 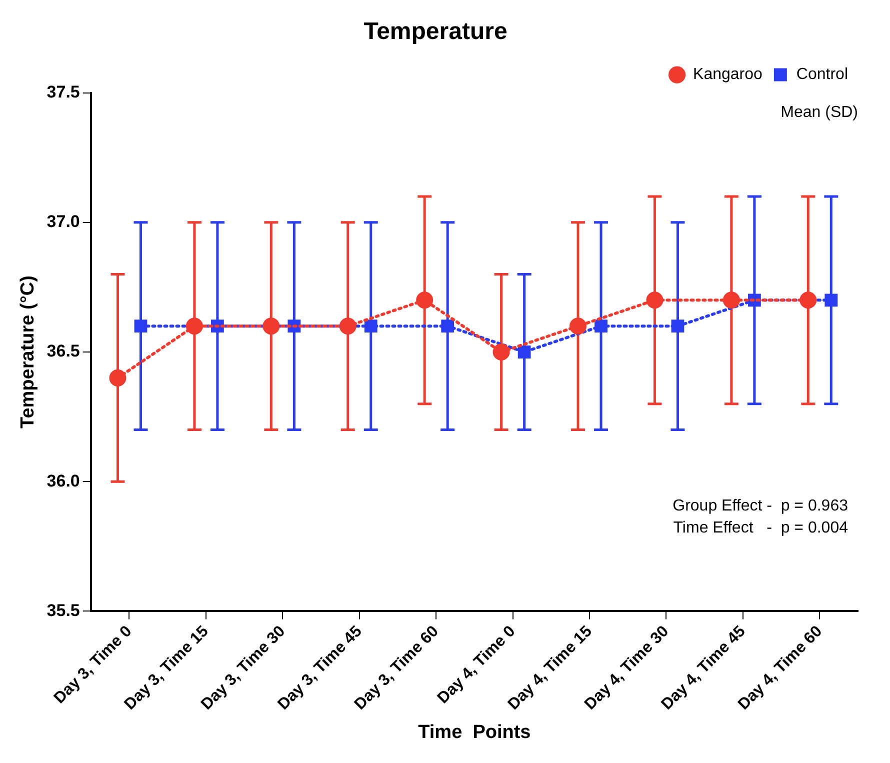 What do you see at coordinates (63, 92) in the screenshot?
I see `y-tick-label: 37.5` at bounding box center [63, 92].